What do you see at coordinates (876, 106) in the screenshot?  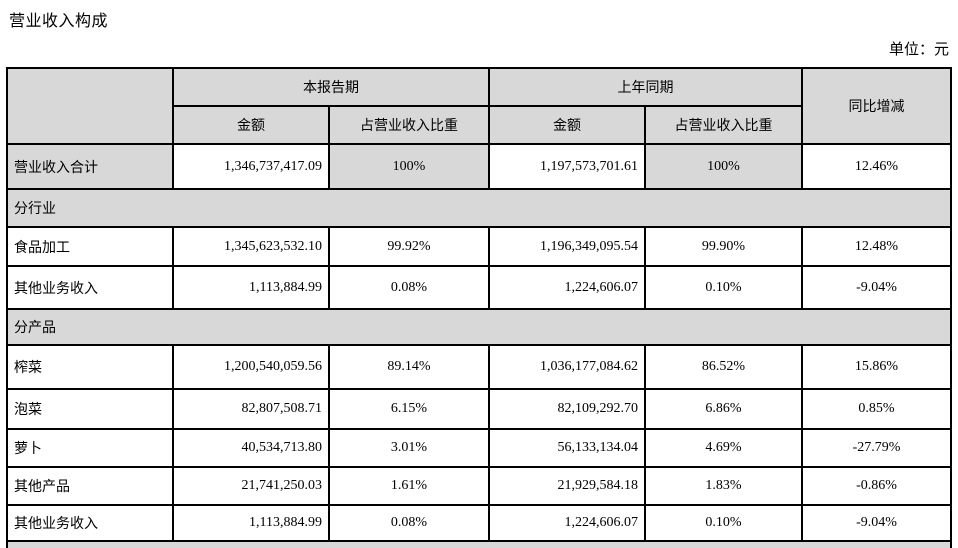 I see `header-yoy: 同比增减` at bounding box center [876, 106].